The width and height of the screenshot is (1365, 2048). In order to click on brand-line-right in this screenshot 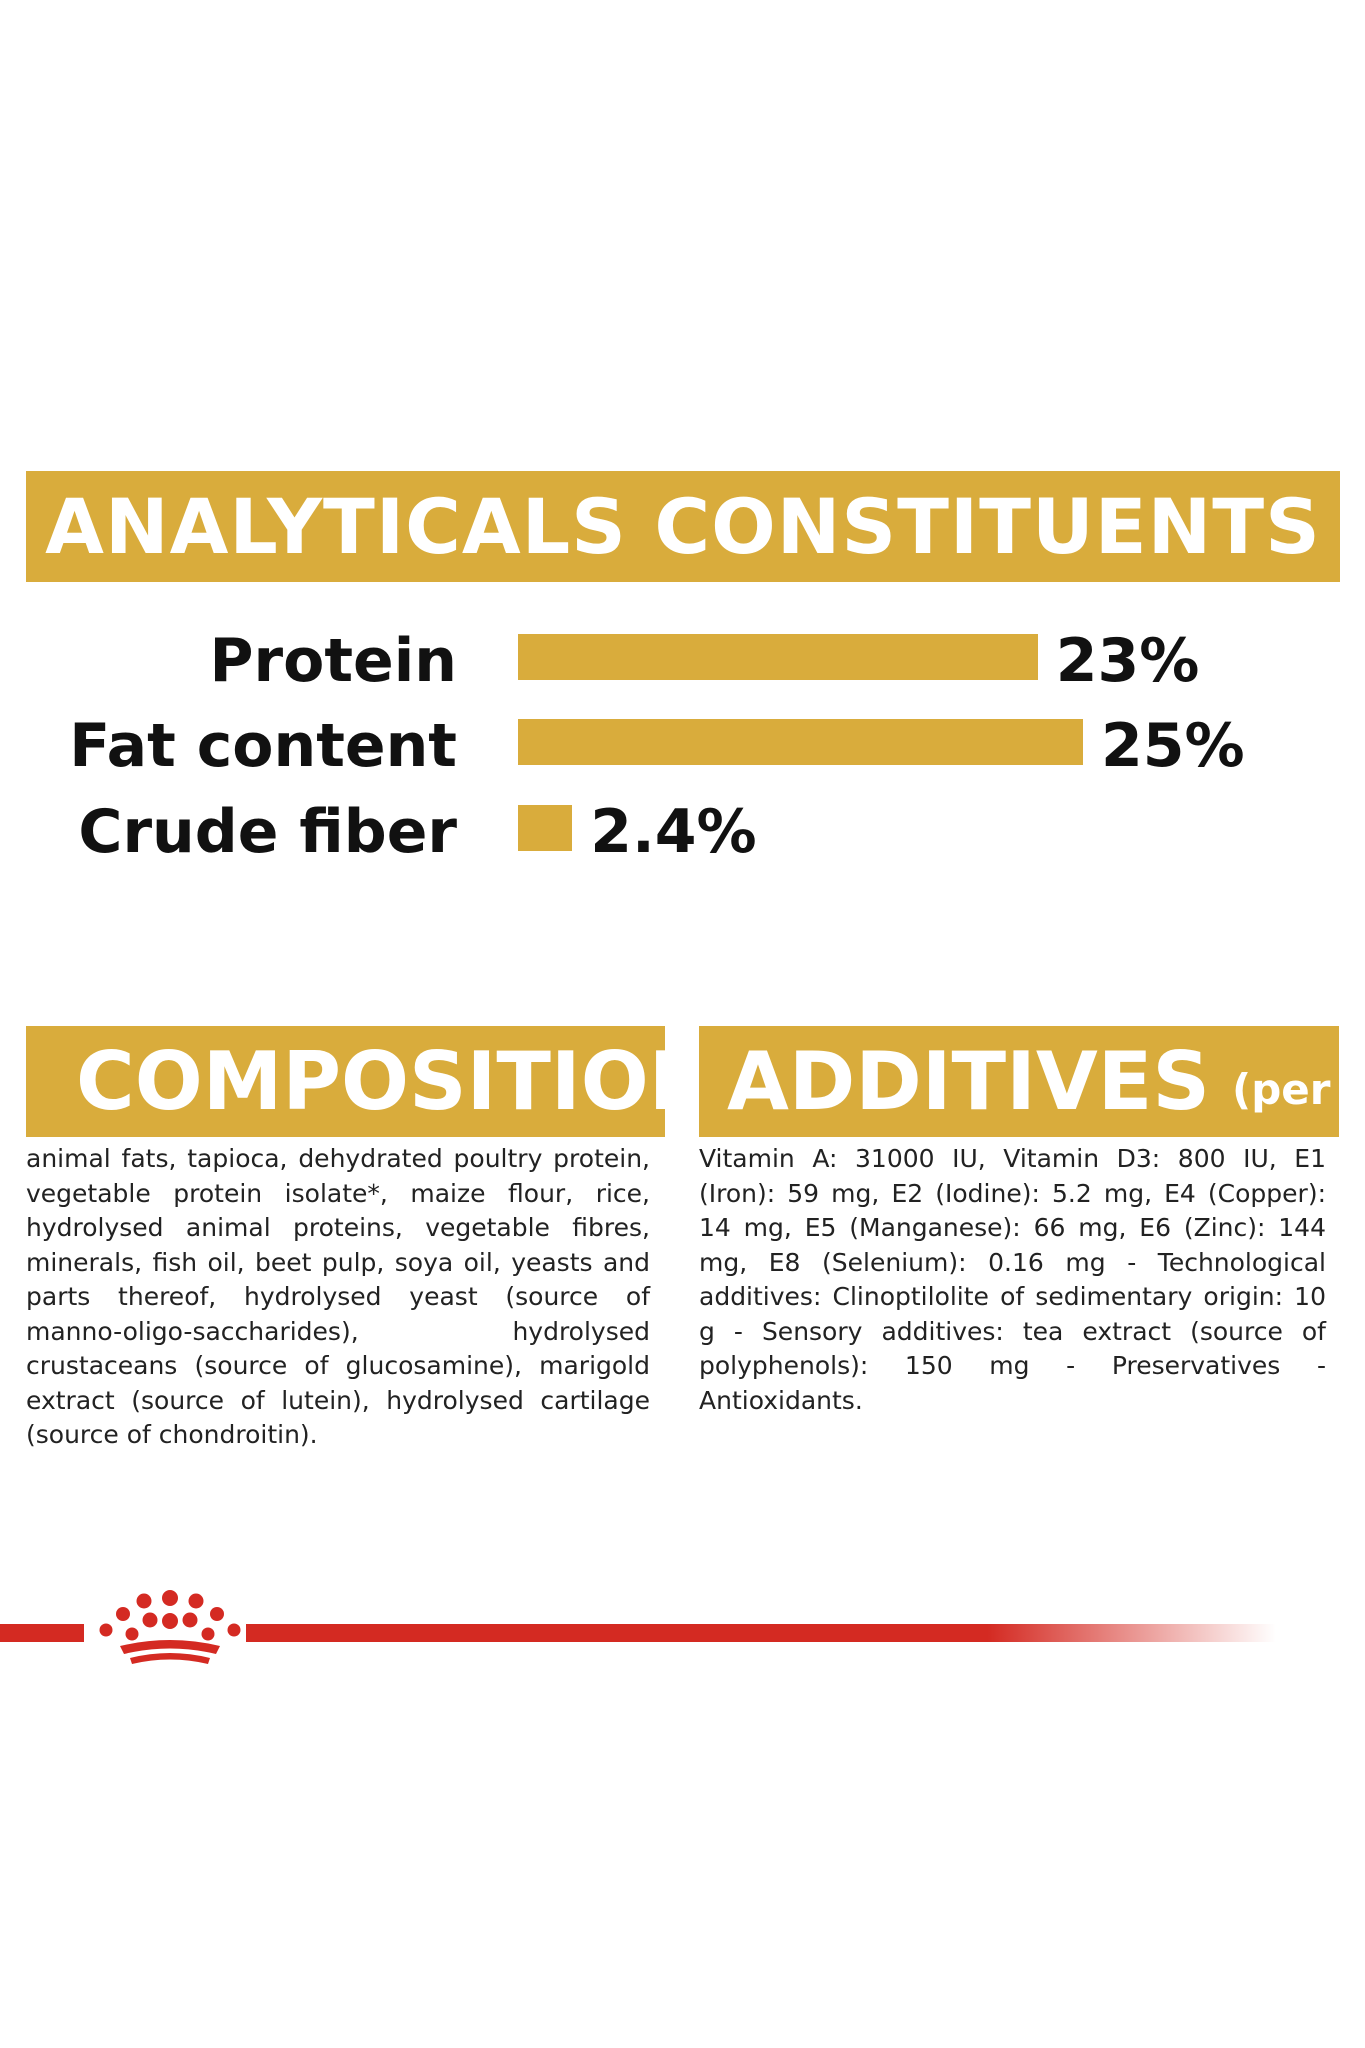, I will do `click(761, 1633)`.